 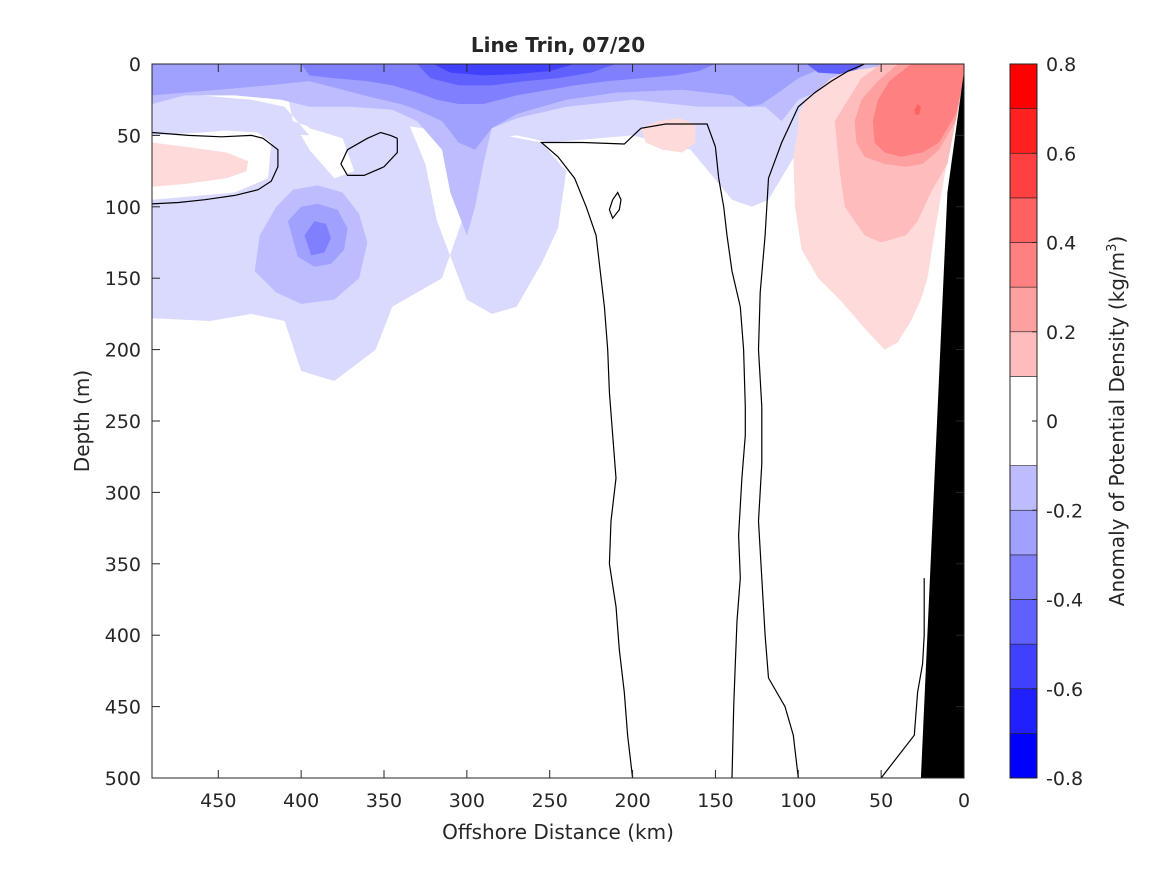 I want to click on y-tick-label: 0, so click(x=135, y=65).